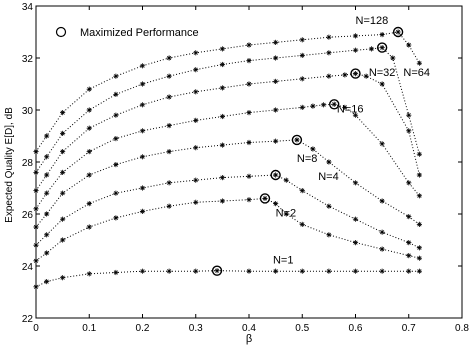  Describe the element at coordinates (9, 165) in the screenshot. I see `y-axis-title: Expected Quality E[D], dB` at that location.